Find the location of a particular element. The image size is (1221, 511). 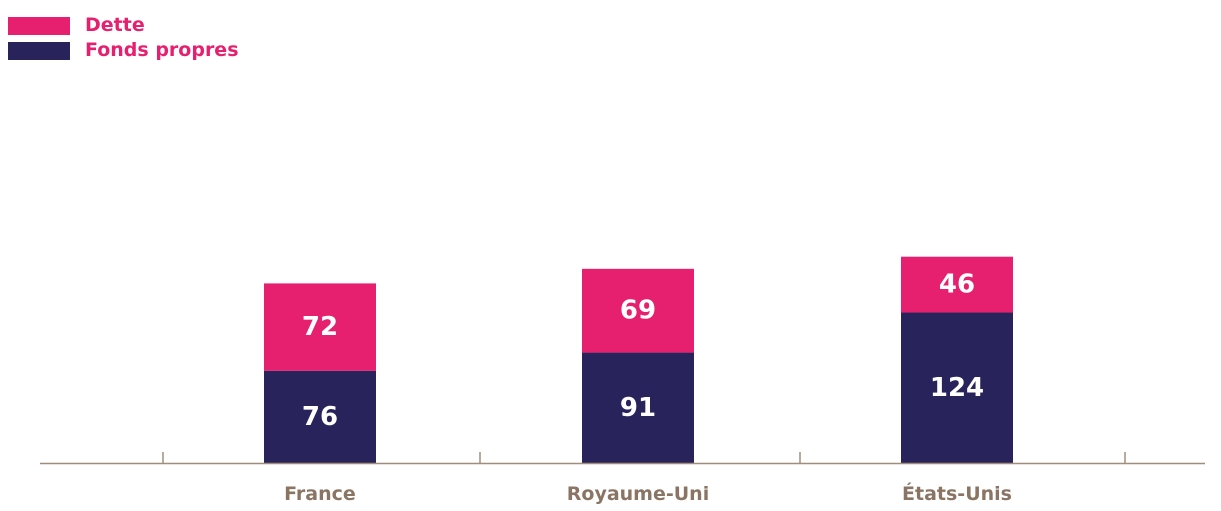

bar-fonds-propres-royaume-uni is located at coordinates (638, 407).